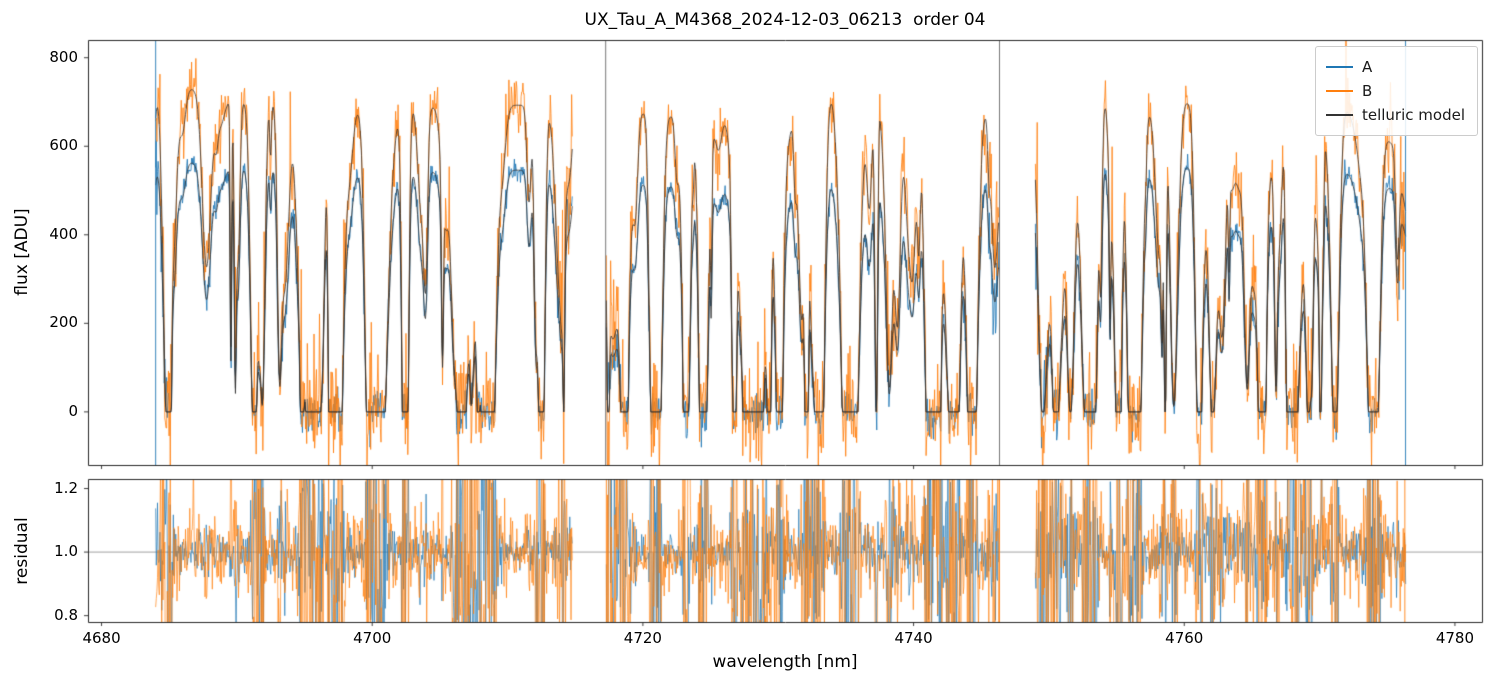  What do you see at coordinates (1413, 115) in the screenshot?
I see `legend-label: telluric model` at bounding box center [1413, 115].